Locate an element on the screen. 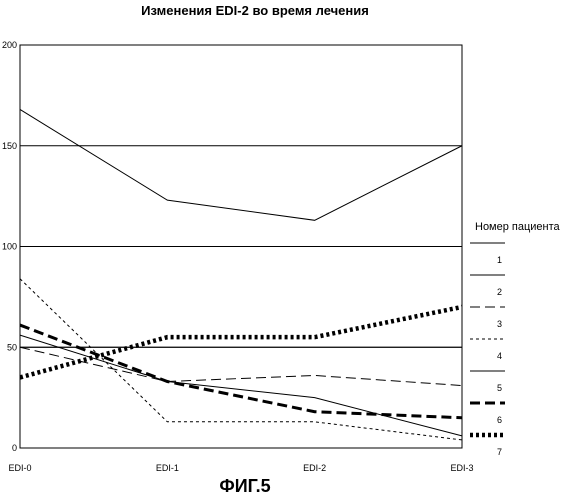 This screenshot has height=500, width=575. y-tick-label: 150 is located at coordinates (9, 146).